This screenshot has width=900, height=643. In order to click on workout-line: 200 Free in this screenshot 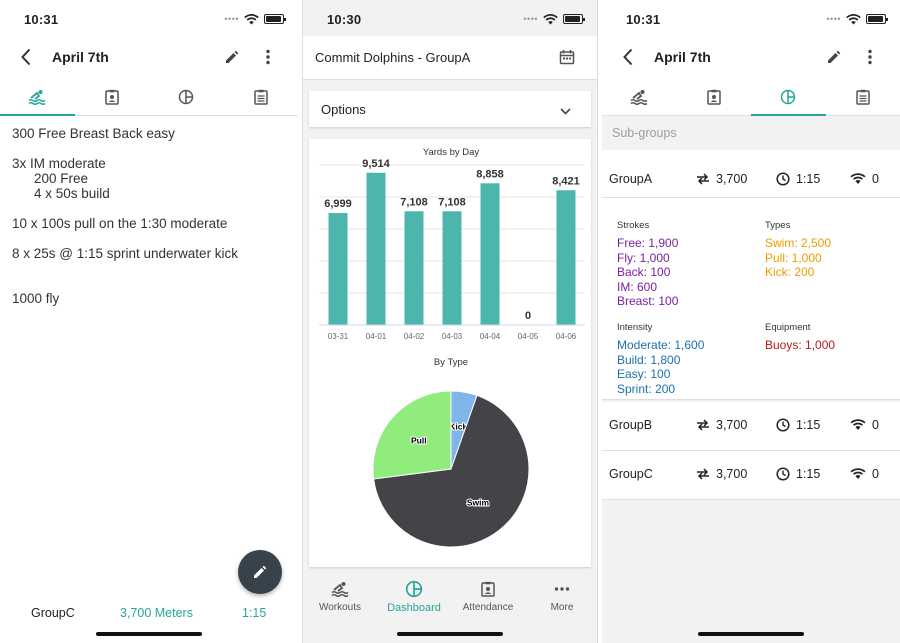, I will do `click(61, 178)`.